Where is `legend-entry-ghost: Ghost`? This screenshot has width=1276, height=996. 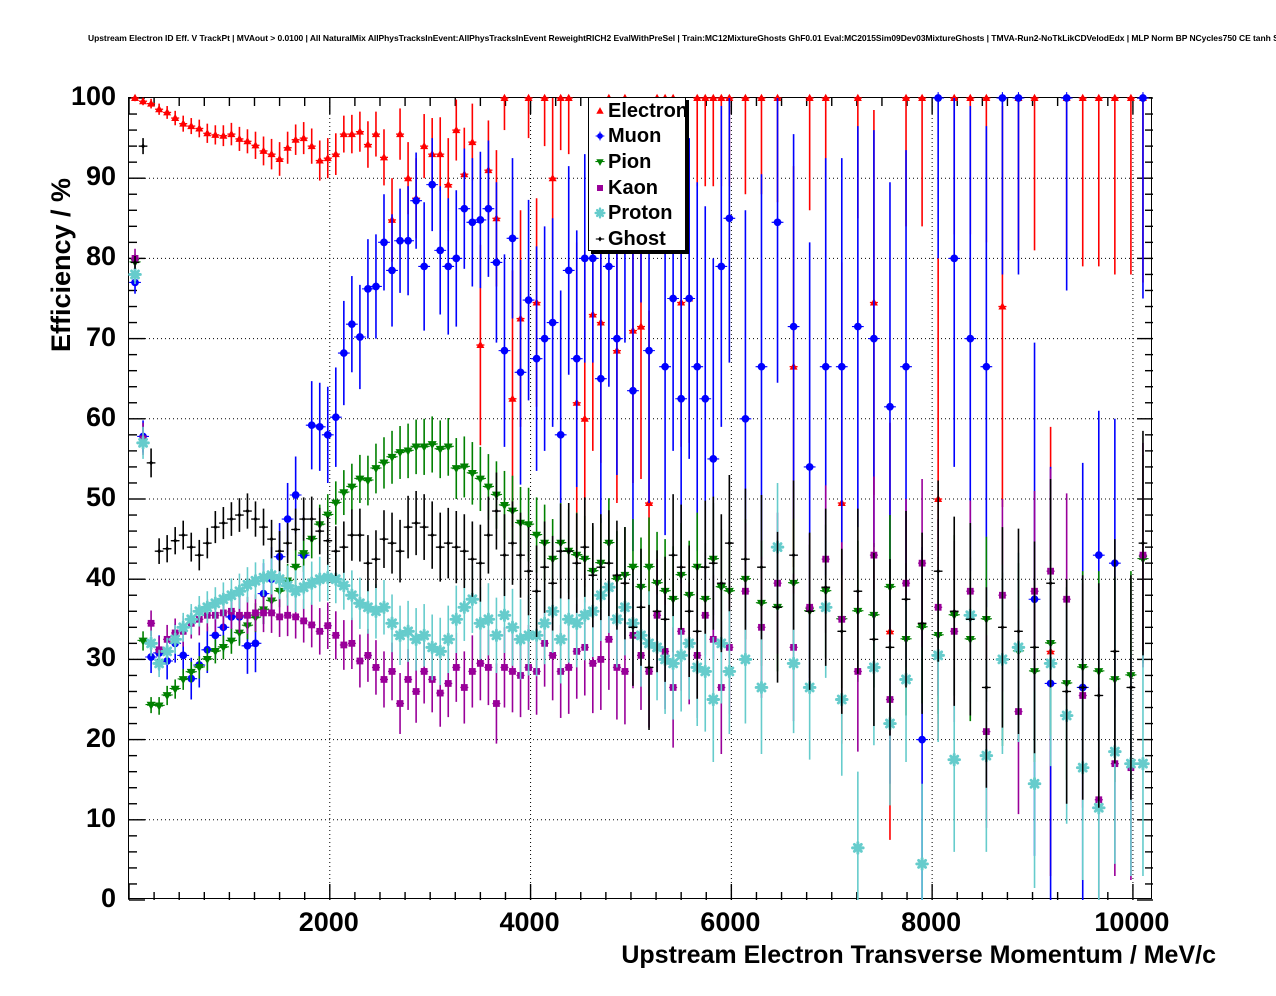 legend-entry-ghost: Ghost is located at coordinates (637, 239).